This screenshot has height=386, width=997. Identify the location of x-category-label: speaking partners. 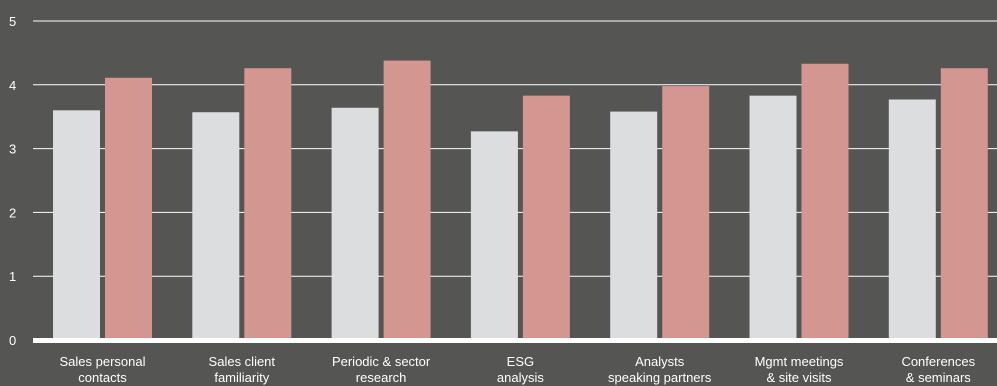
(660, 377).